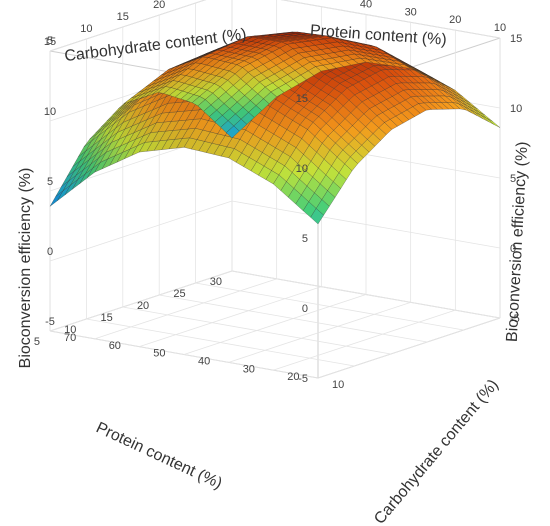  What do you see at coordinates (50, 252) in the screenshot?
I see `z-tick-label-right-inner: 0` at bounding box center [50, 252].